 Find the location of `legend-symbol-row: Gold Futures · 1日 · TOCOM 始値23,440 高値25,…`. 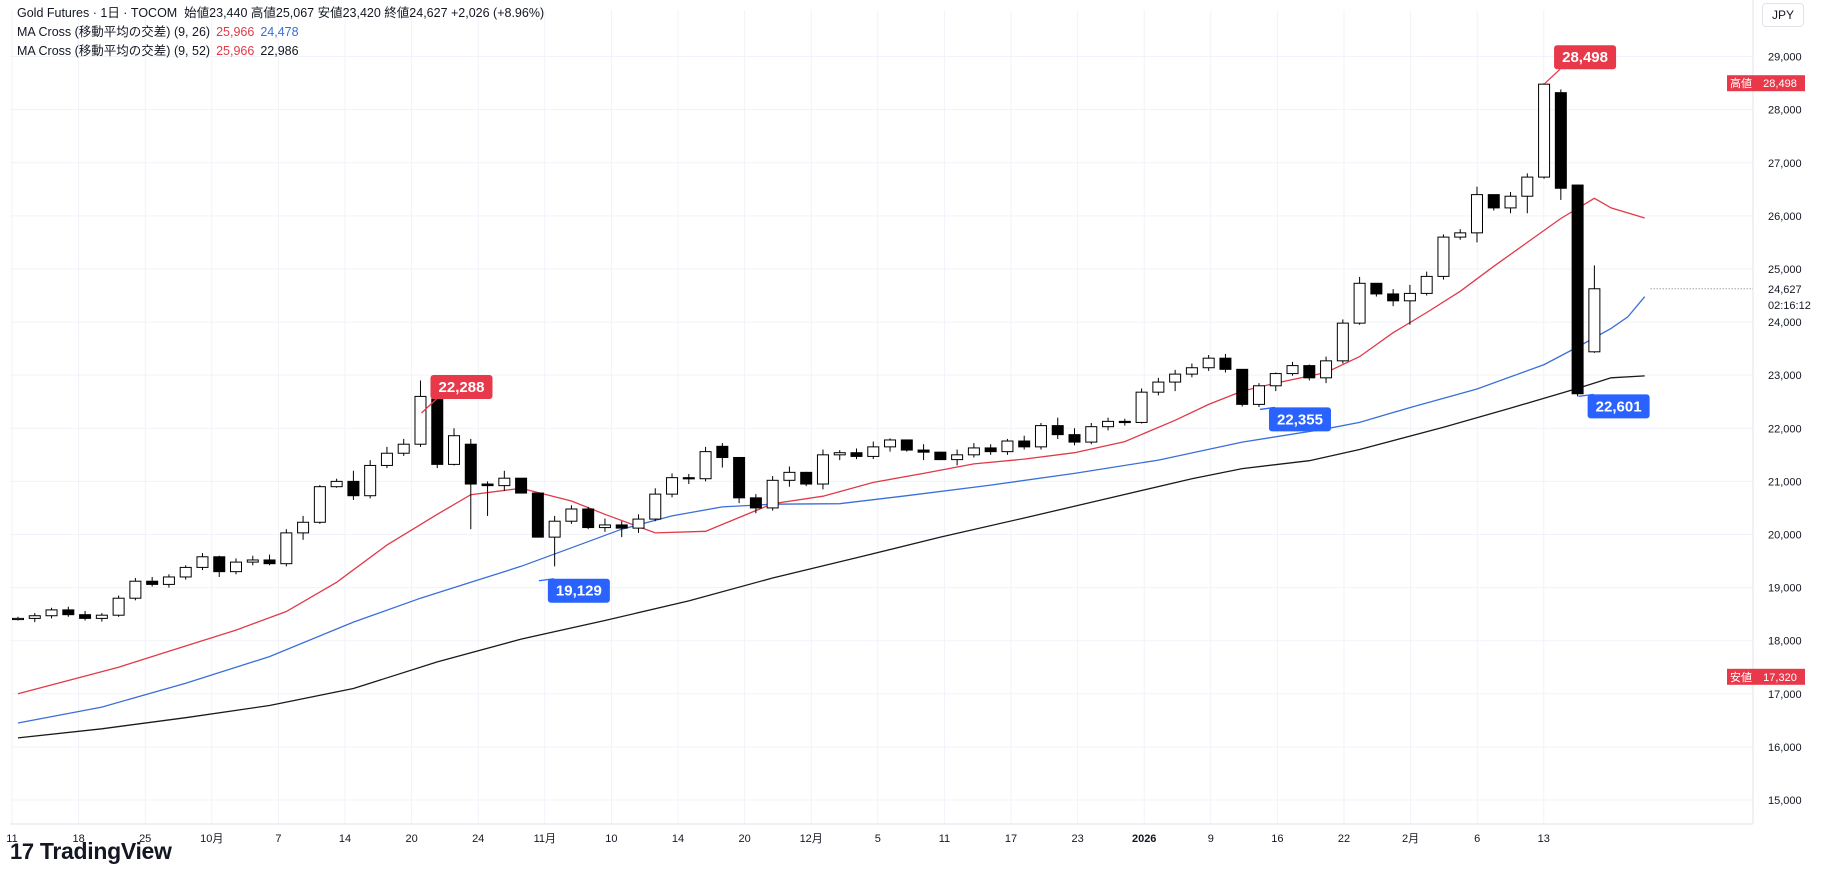

legend-symbol-row: Gold Futures · 1日 · TOCOM 始値23,440 高値25,… is located at coordinates (280, 13).